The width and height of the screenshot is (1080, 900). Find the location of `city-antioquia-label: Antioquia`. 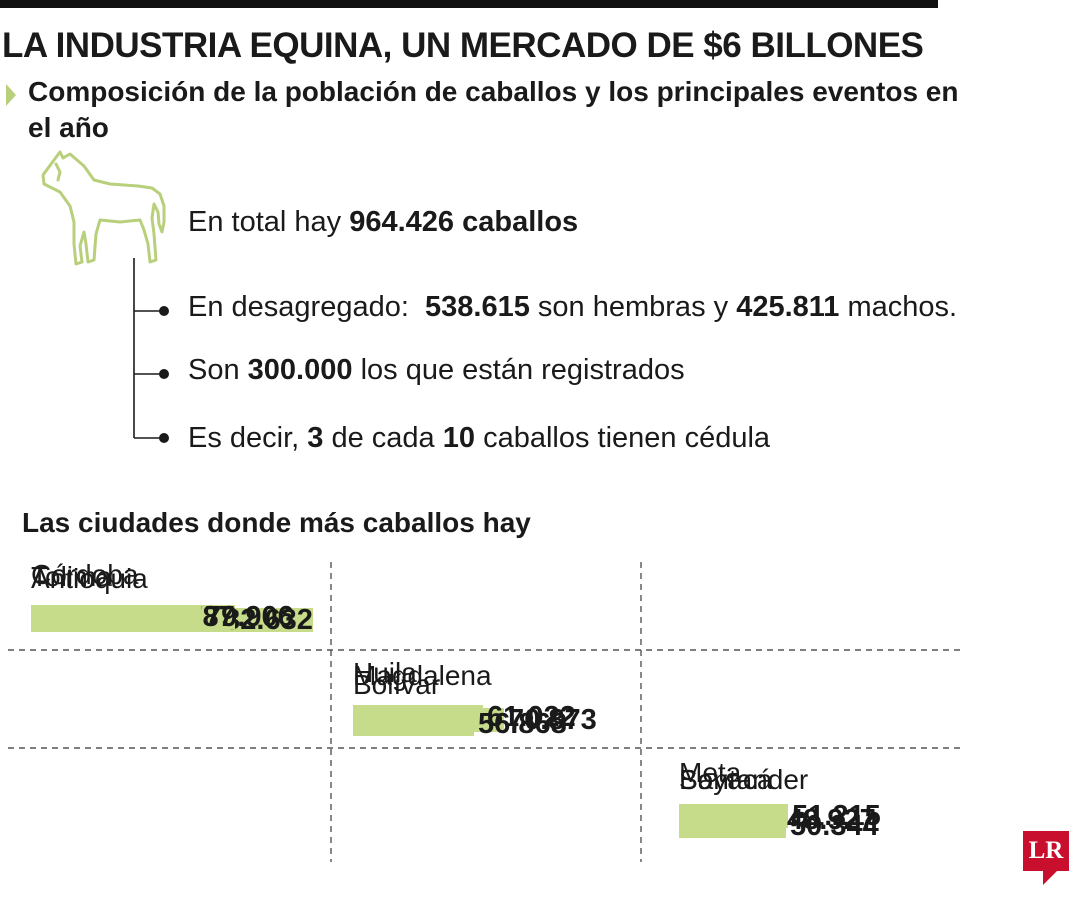

city-antioquia-label: Antioquia is located at coordinates (89, 578).